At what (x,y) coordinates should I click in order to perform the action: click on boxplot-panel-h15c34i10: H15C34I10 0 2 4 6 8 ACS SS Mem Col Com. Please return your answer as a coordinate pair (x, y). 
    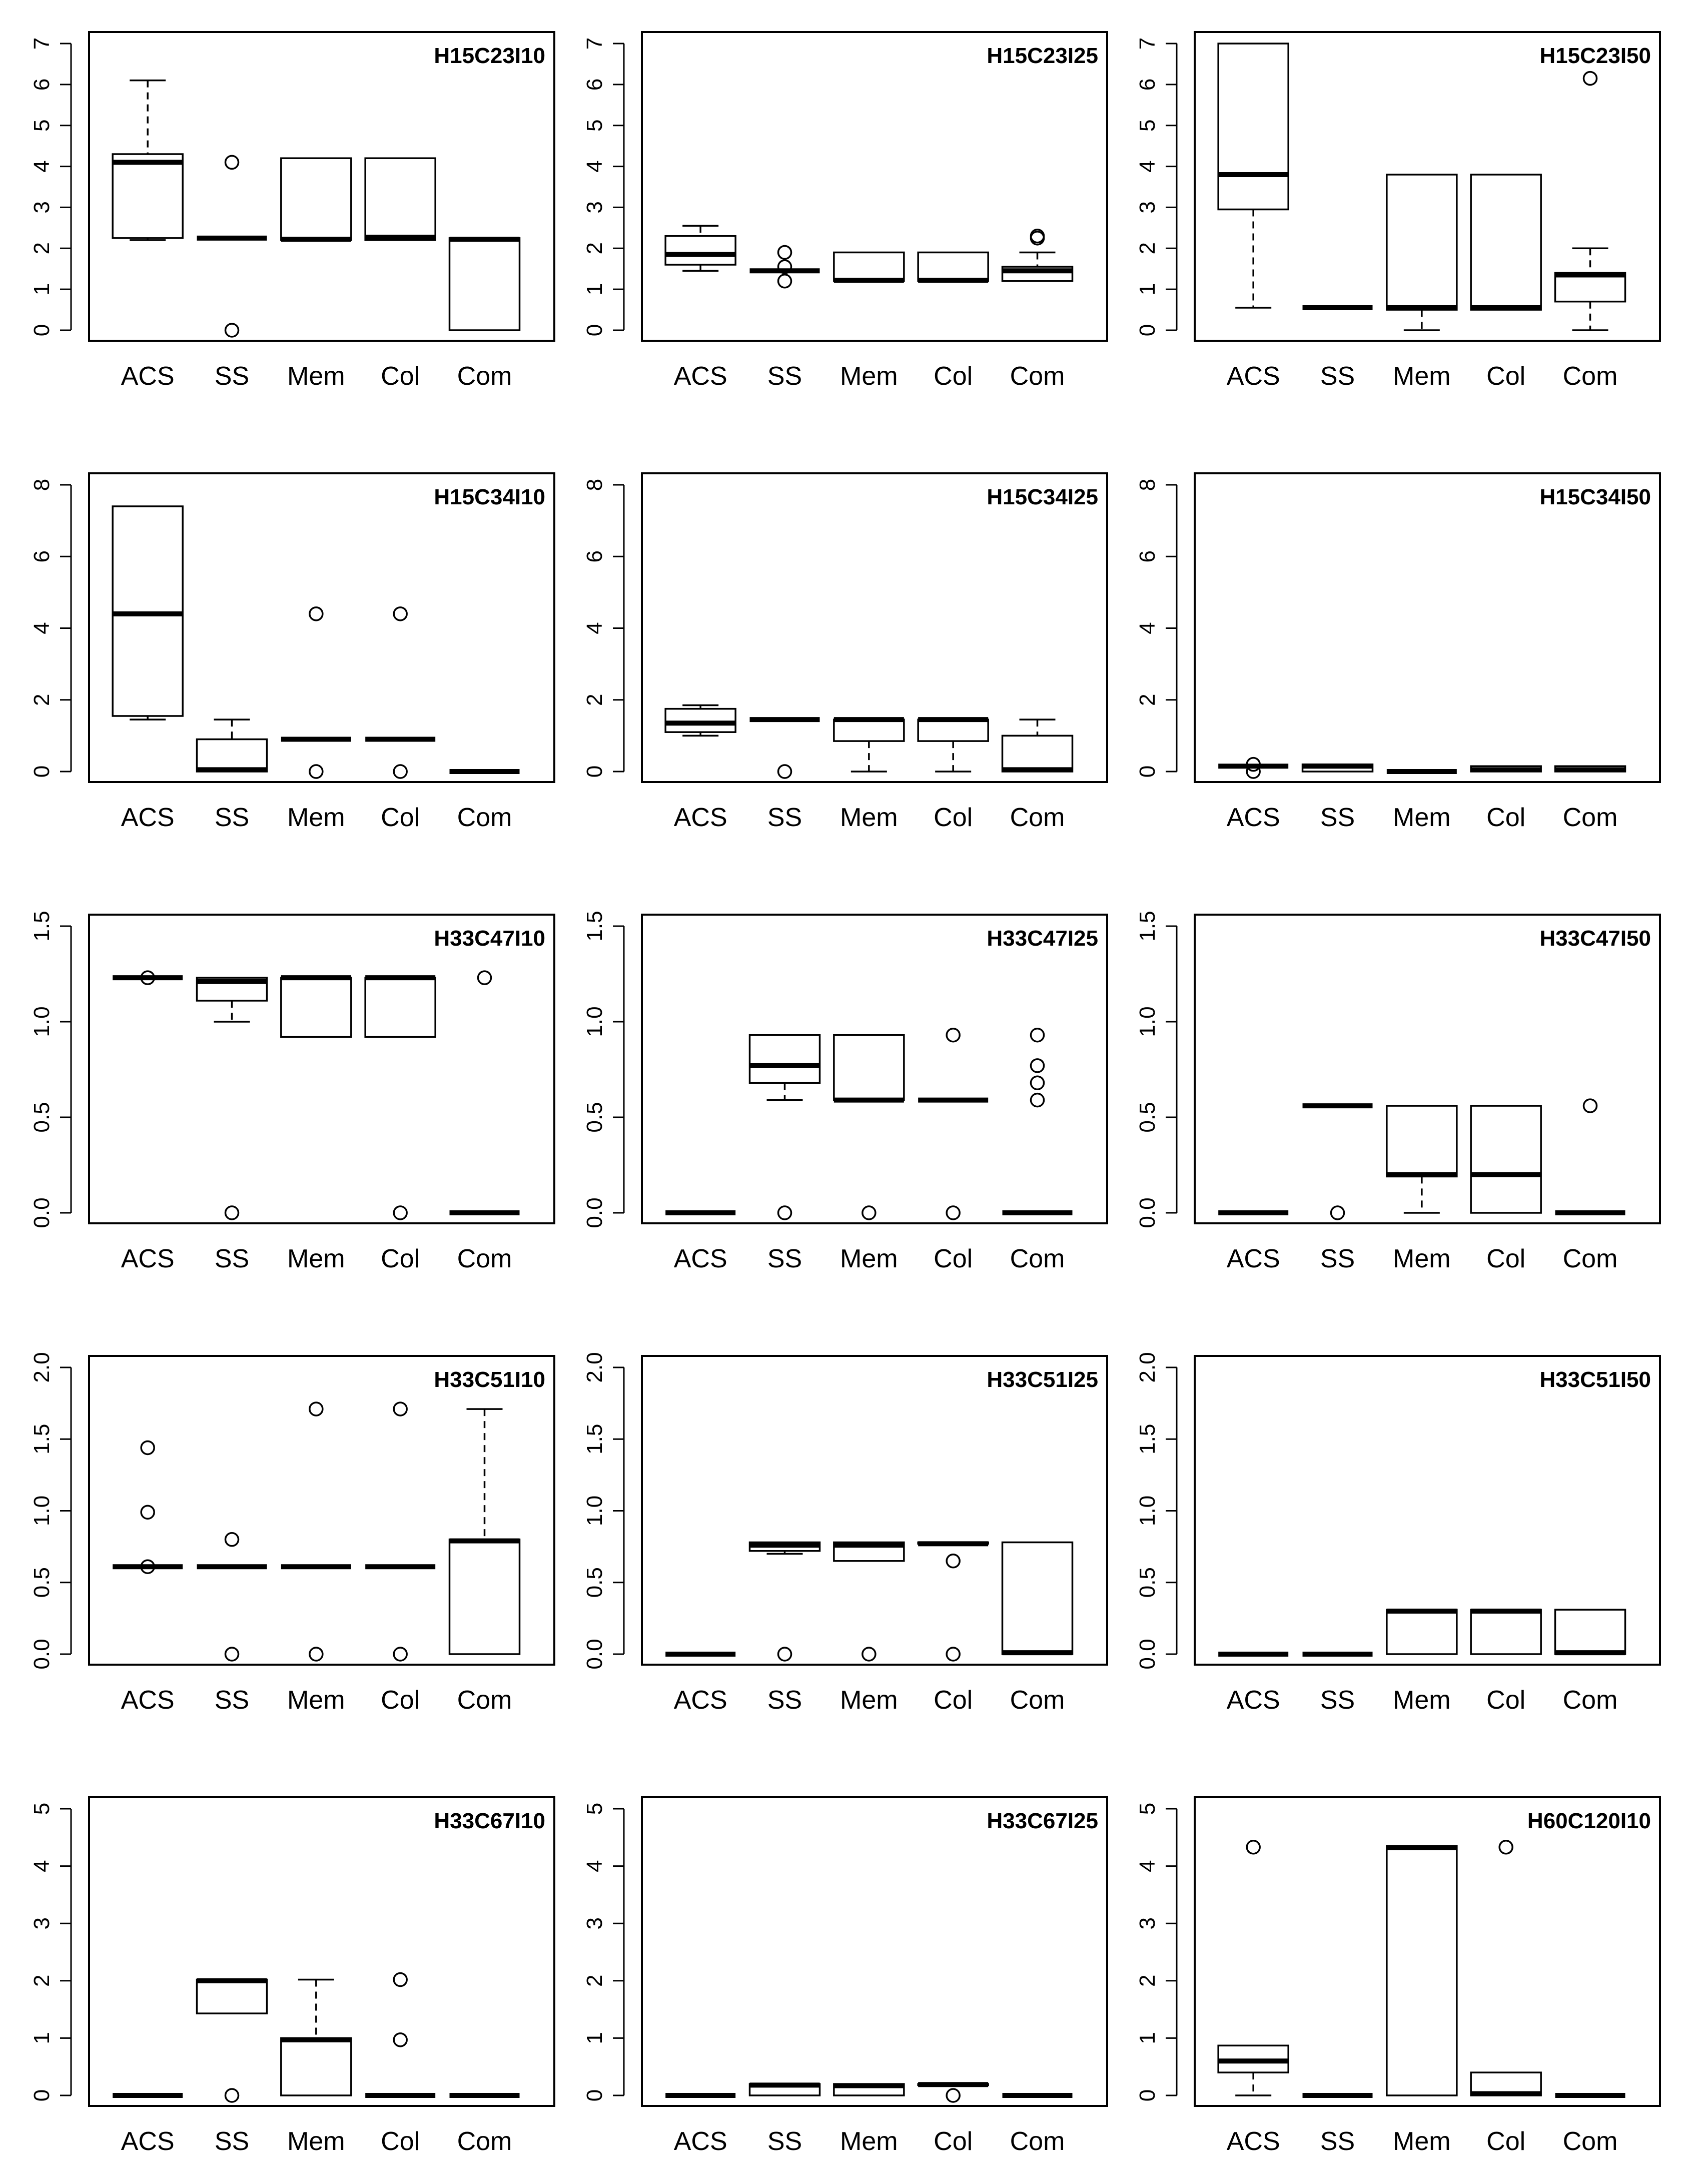
    Looking at the image, I should click on (292, 652).